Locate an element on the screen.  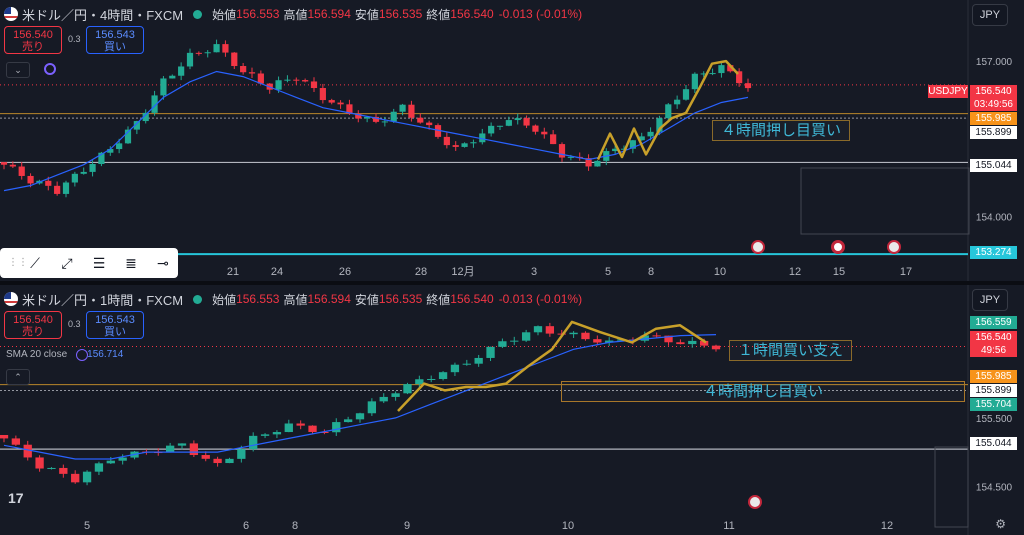
range-box is located at coordinates (885, 201).